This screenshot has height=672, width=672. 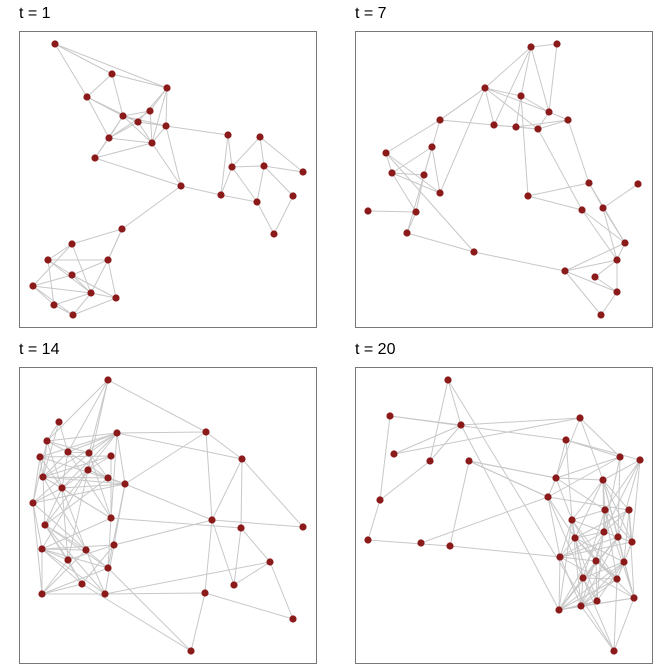 What do you see at coordinates (375, 349) in the screenshot?
I see `panel-title: t = 20` at bounding box center [375, 349].